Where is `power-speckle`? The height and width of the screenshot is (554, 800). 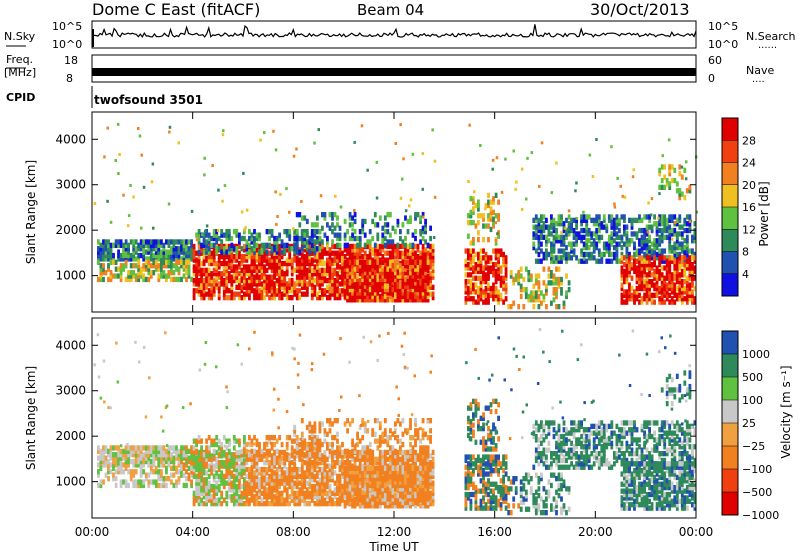 power-speckle is located at coordinates (222, 201).